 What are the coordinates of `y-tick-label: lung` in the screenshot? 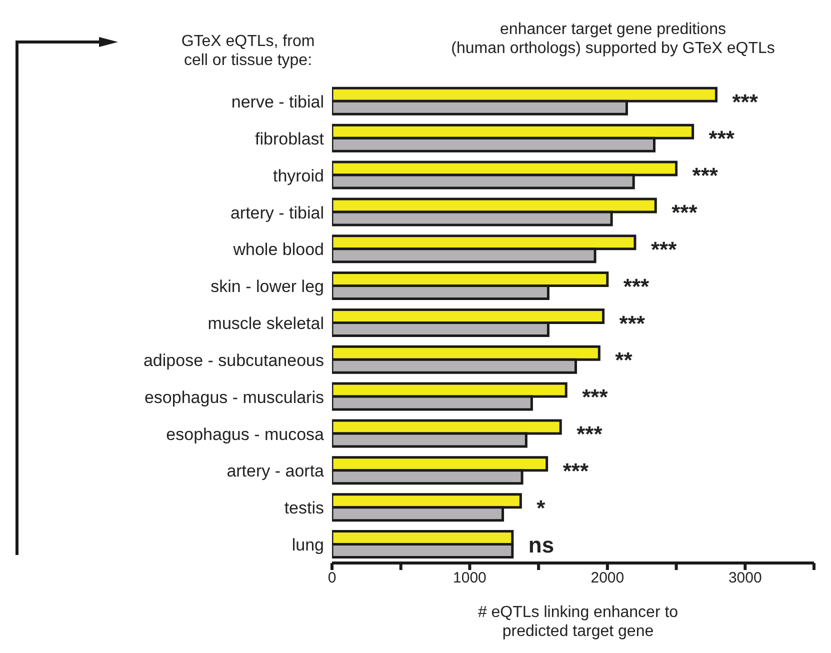 It's located at (308, 545).